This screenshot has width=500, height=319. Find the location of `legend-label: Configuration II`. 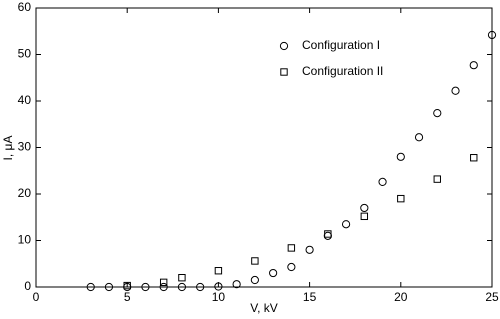

legend-label: Configuration II is located at coordinates (342, 71).